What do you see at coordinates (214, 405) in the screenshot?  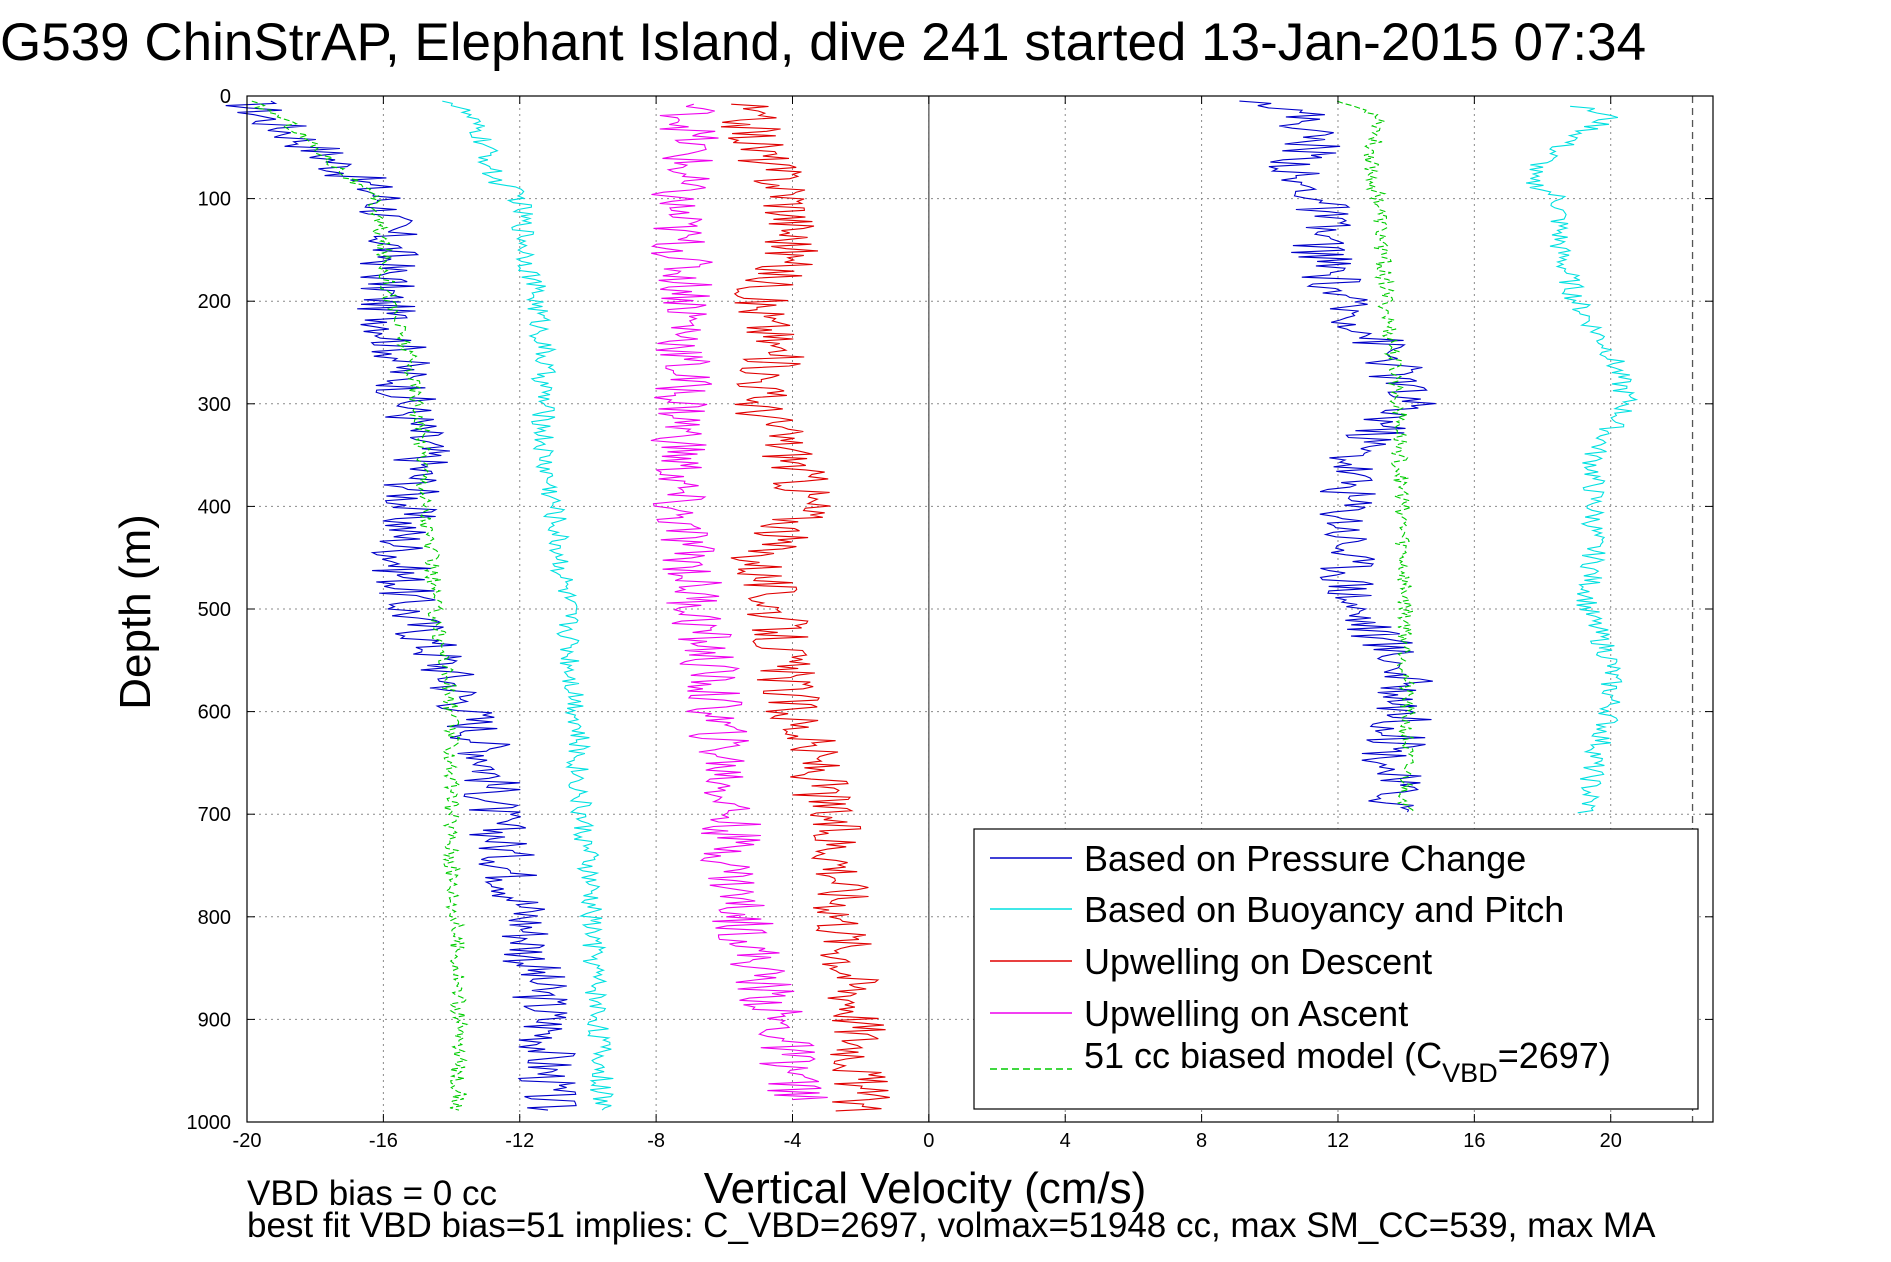 I see `y-tick-label: 300` at bounding box center [214, 405].